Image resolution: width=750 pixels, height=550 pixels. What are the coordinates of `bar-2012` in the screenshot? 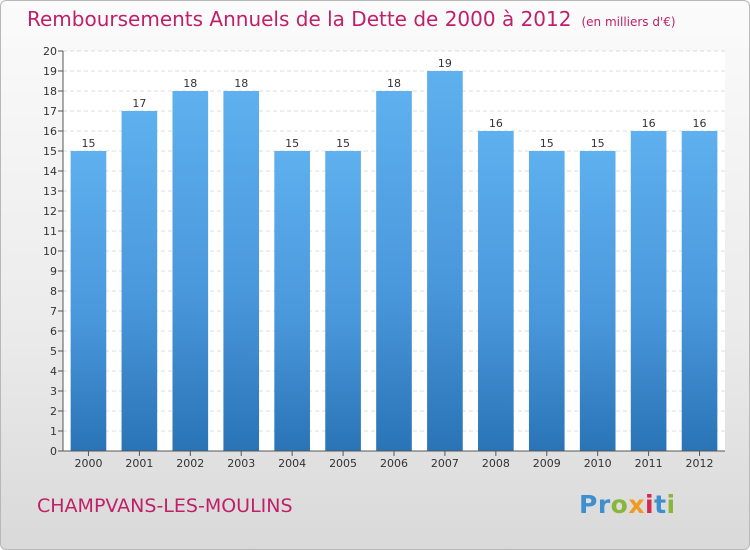 It's located at (699, 291).